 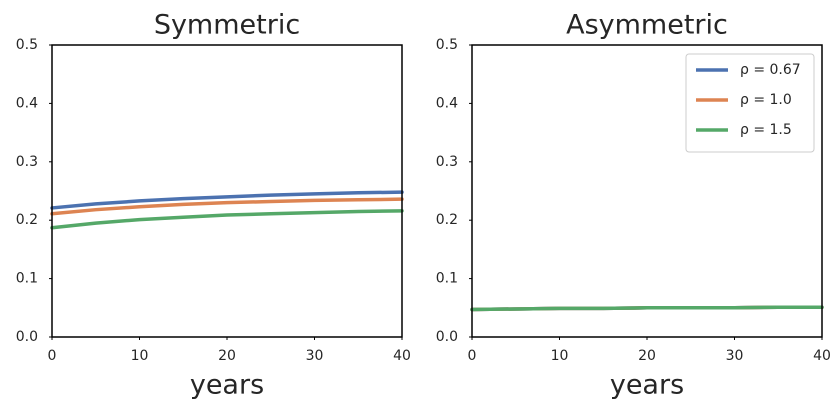 I want to click on legend-box, so click(x=750, y=103).